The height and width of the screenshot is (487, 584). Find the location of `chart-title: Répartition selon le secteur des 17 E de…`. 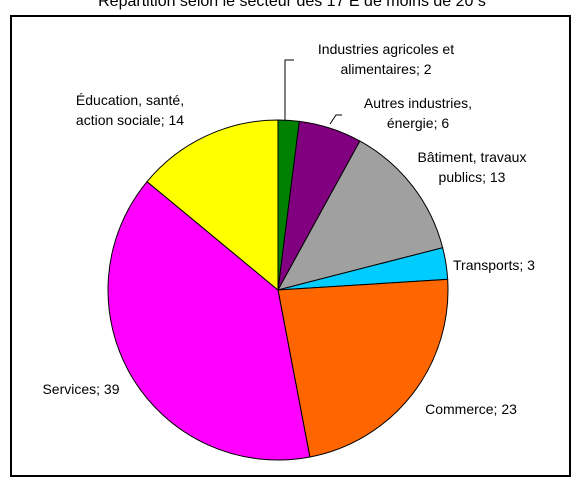

chart-title: Répartition selon le secteur des 17 E de… is located at coordinates (292, 5).